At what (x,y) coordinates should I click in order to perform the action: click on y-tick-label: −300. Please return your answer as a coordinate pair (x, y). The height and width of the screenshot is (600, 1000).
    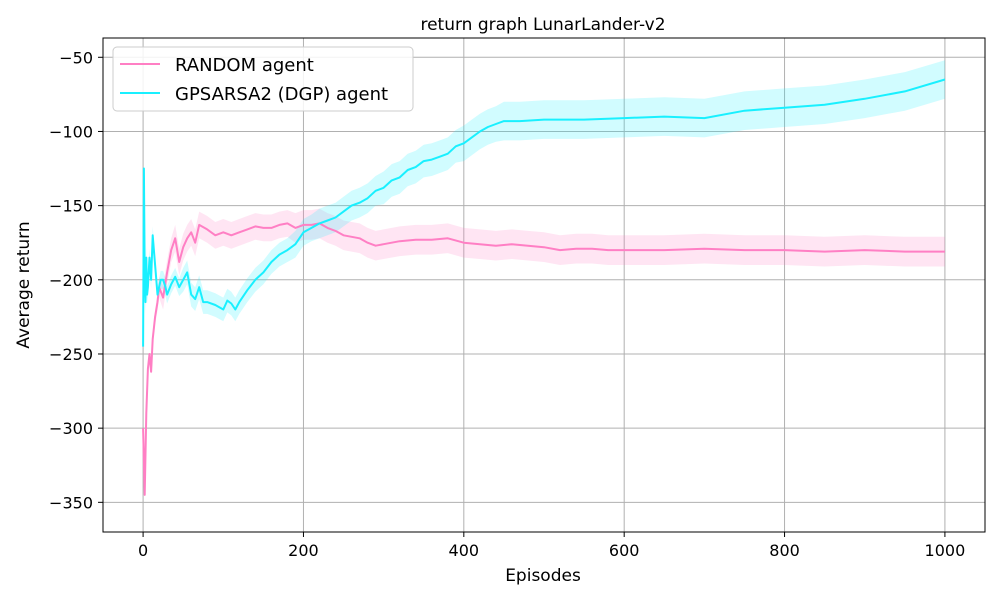
    Looking at the image, I should click on (71, 428).